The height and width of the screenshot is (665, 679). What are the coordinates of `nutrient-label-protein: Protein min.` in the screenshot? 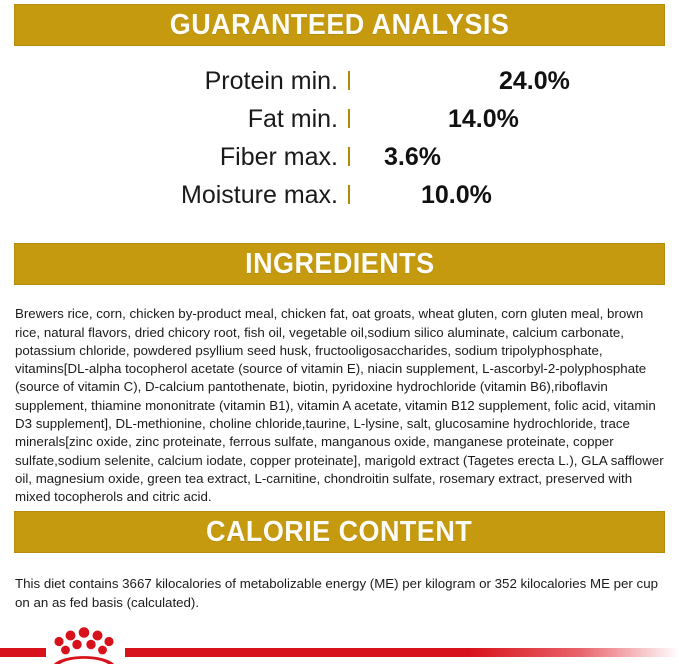 It's located at (271, 80).